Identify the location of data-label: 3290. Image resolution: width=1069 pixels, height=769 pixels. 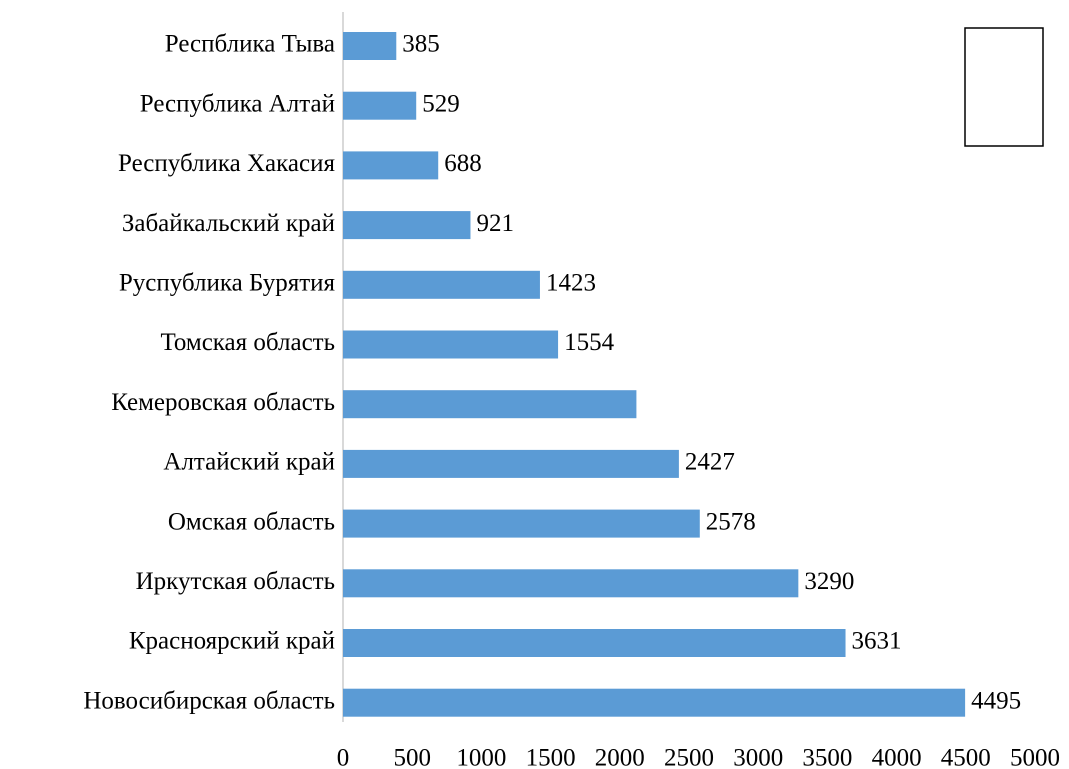
(829, 581).